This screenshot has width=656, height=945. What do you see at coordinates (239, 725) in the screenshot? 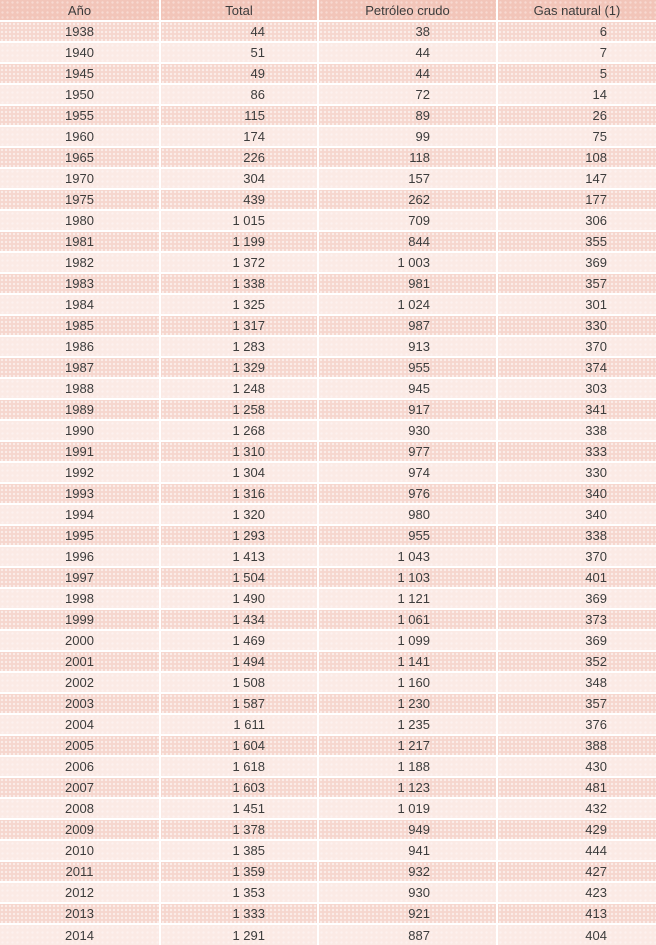
I see `table-cell: 1 611` at bounding box center [239, 725].